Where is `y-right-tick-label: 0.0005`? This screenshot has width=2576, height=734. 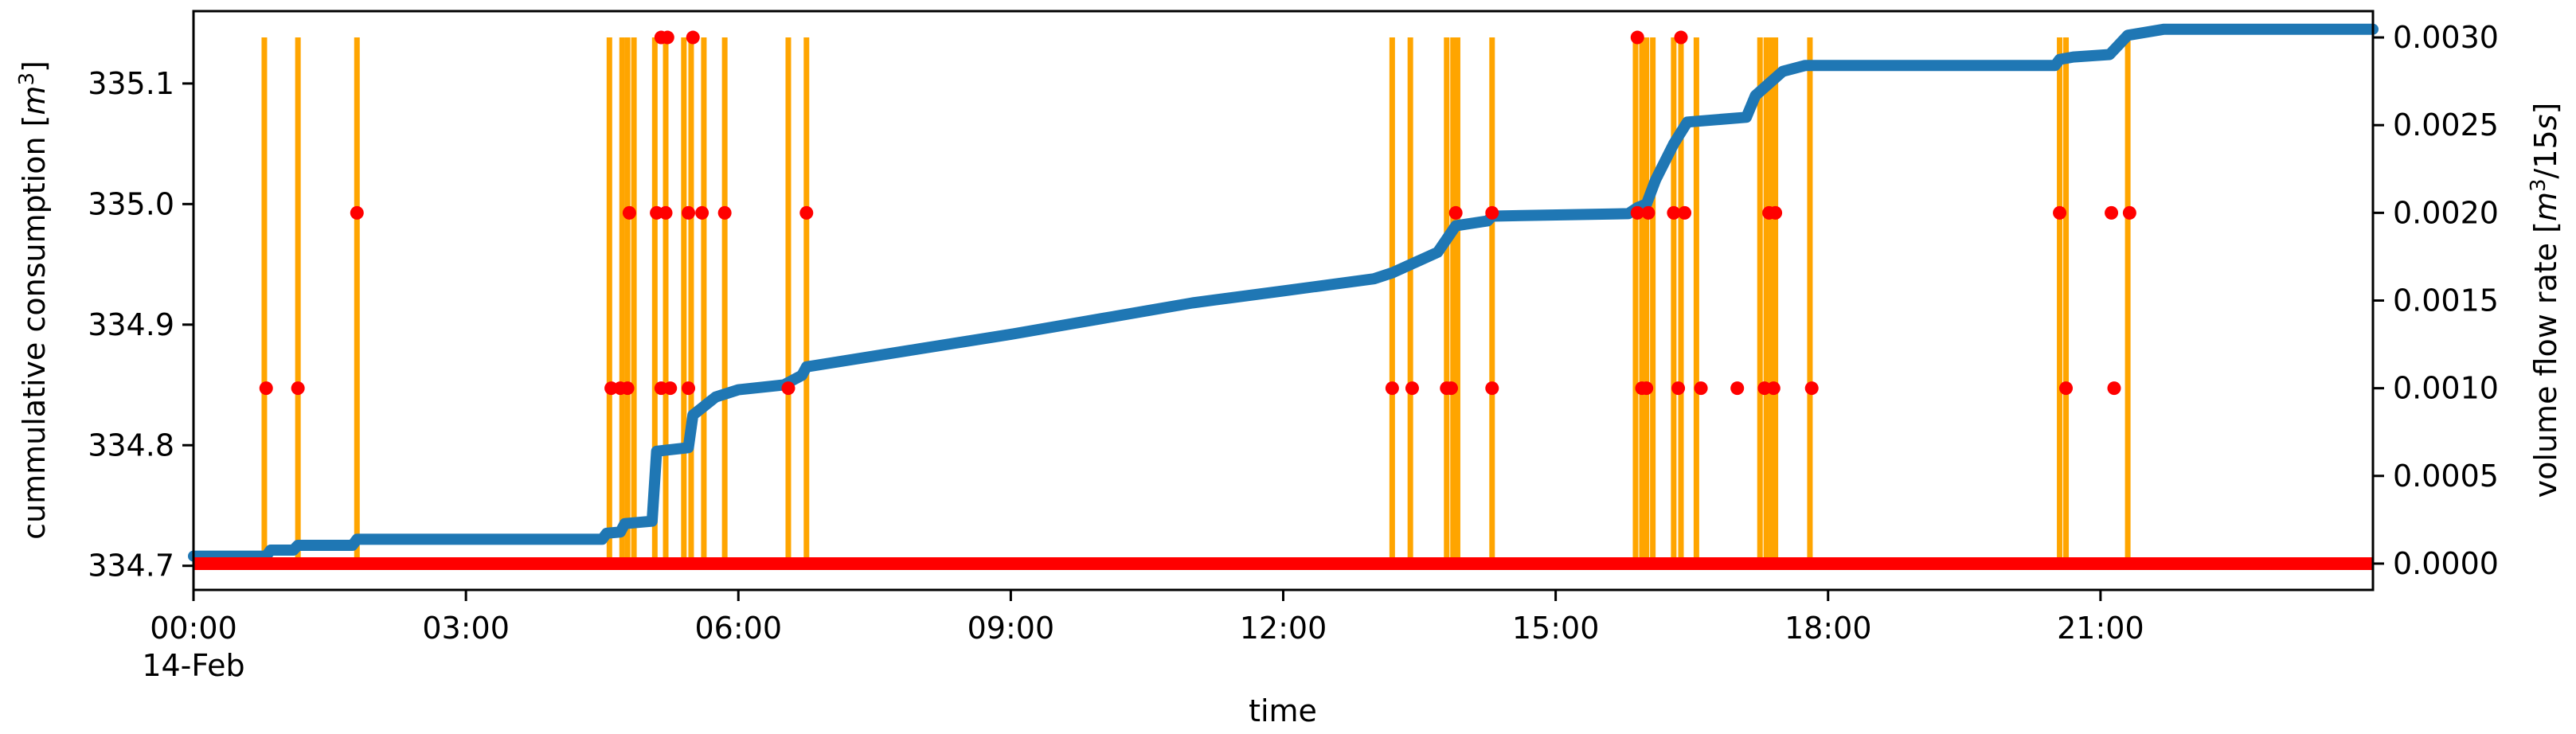
y-right-tick-label: 0.0005 is located at coordinates (2446, 476).